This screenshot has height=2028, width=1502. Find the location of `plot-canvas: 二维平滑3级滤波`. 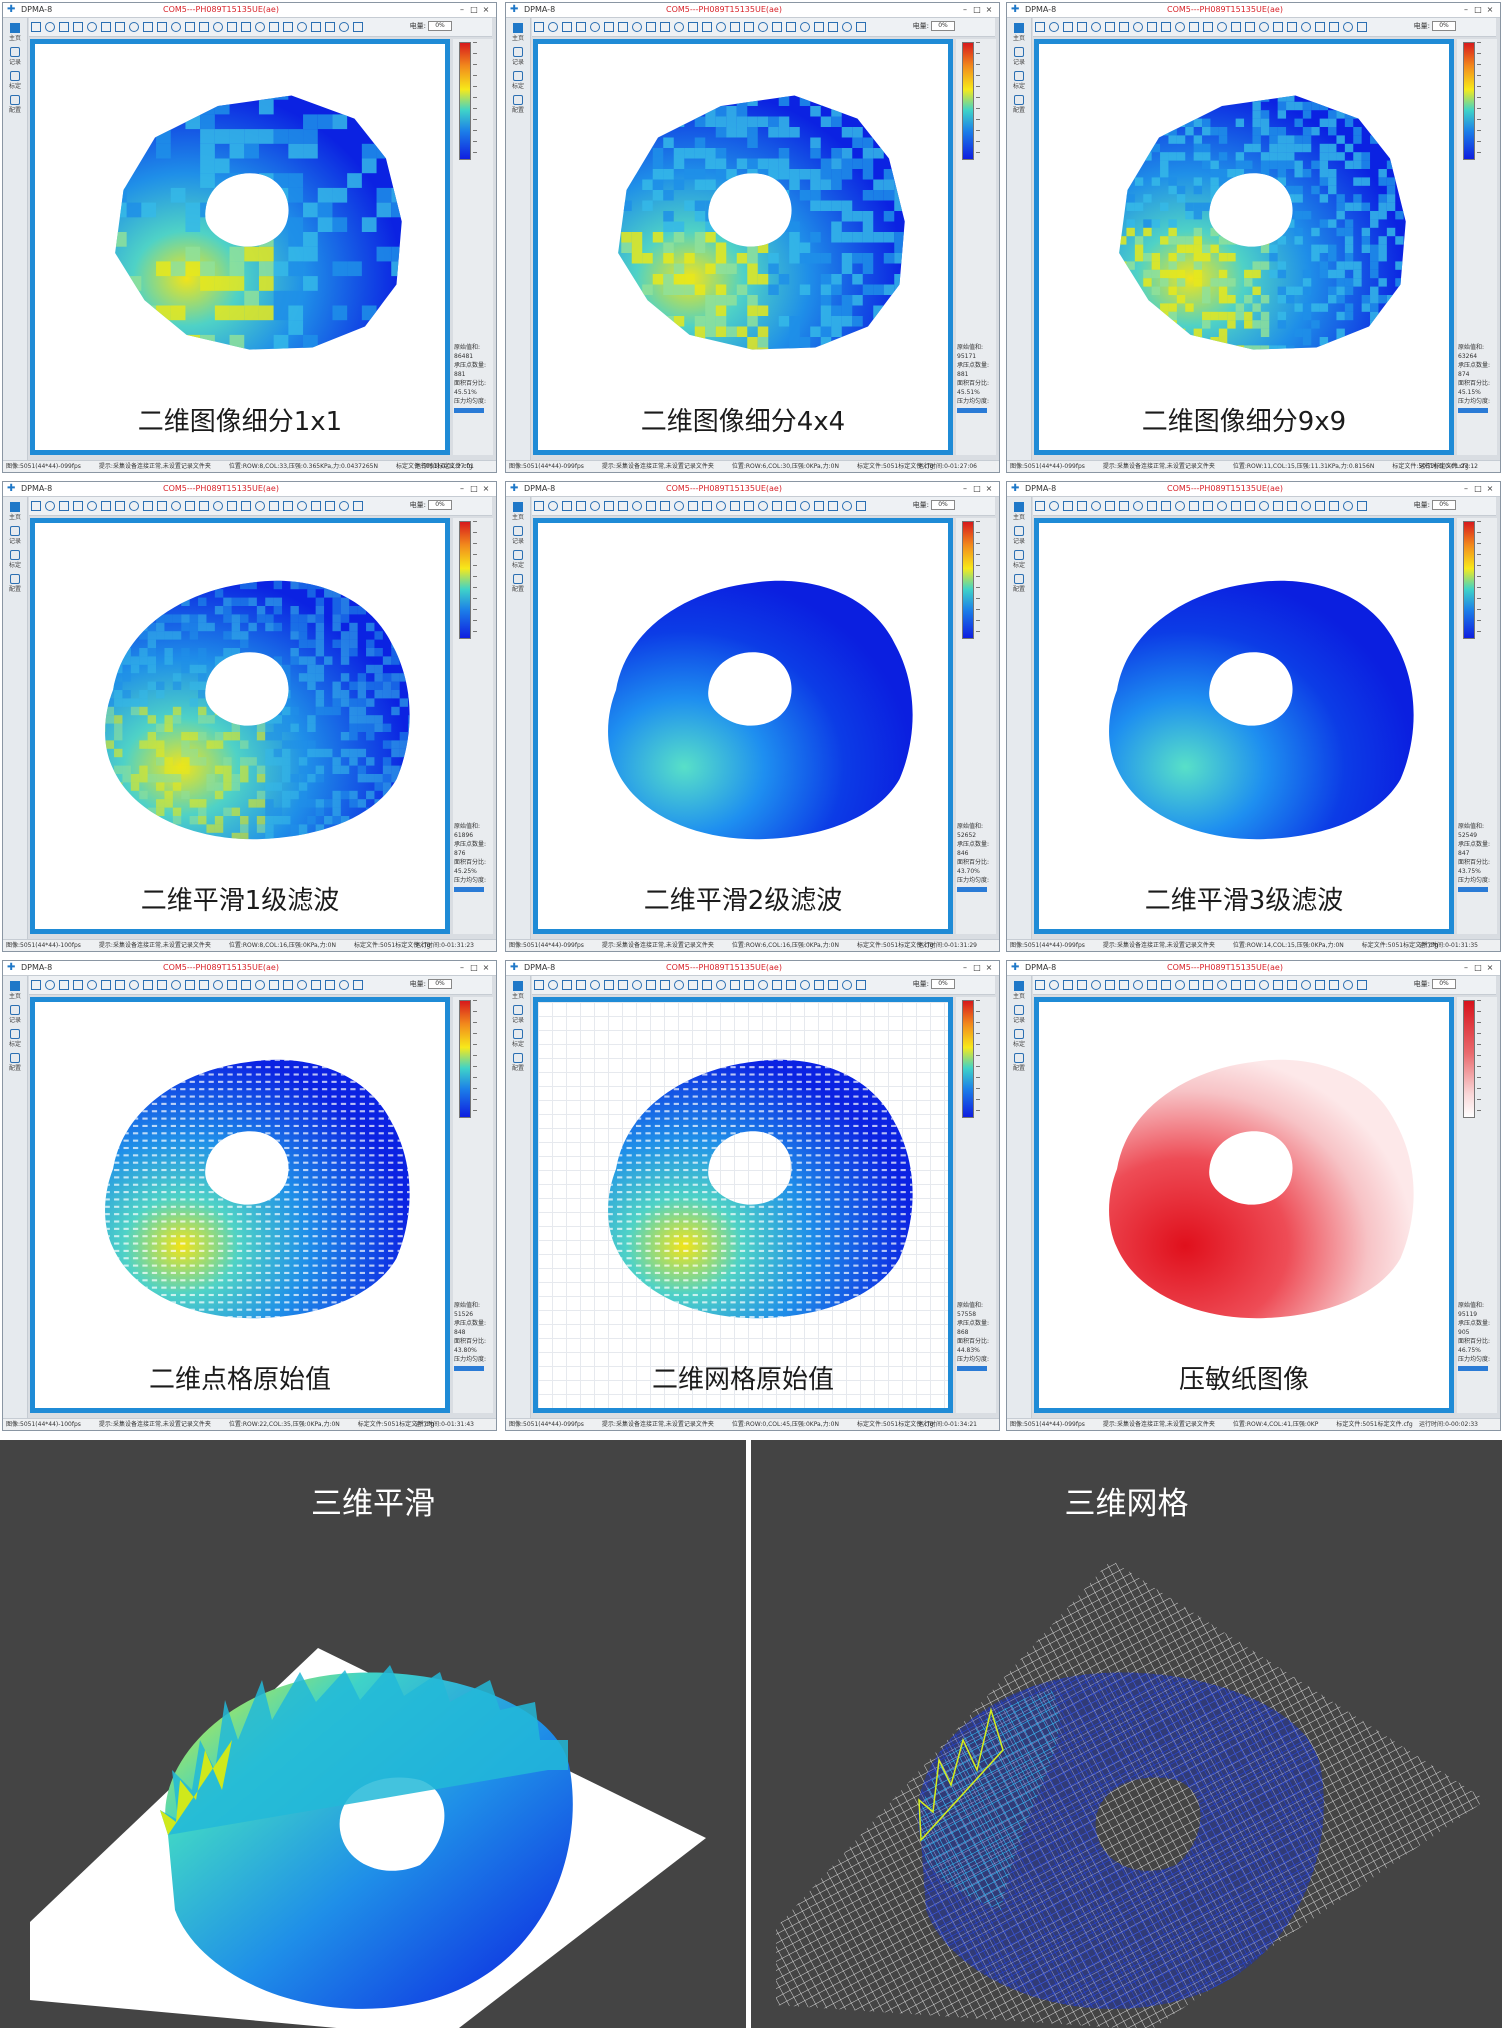

plot-canvas: 二维平滑3级滤波 is located at coordinates (1244, 726).